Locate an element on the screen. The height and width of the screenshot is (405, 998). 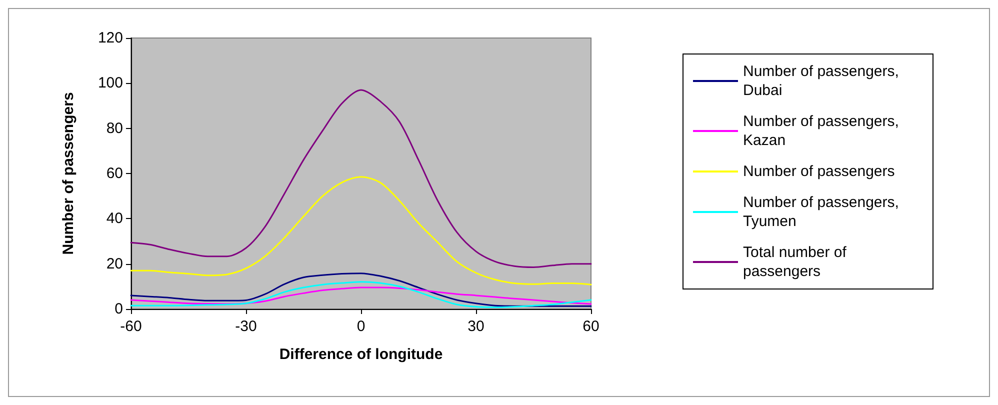
legend-label: Number of passengers, Tyumen is located at coordinates (823, 212).